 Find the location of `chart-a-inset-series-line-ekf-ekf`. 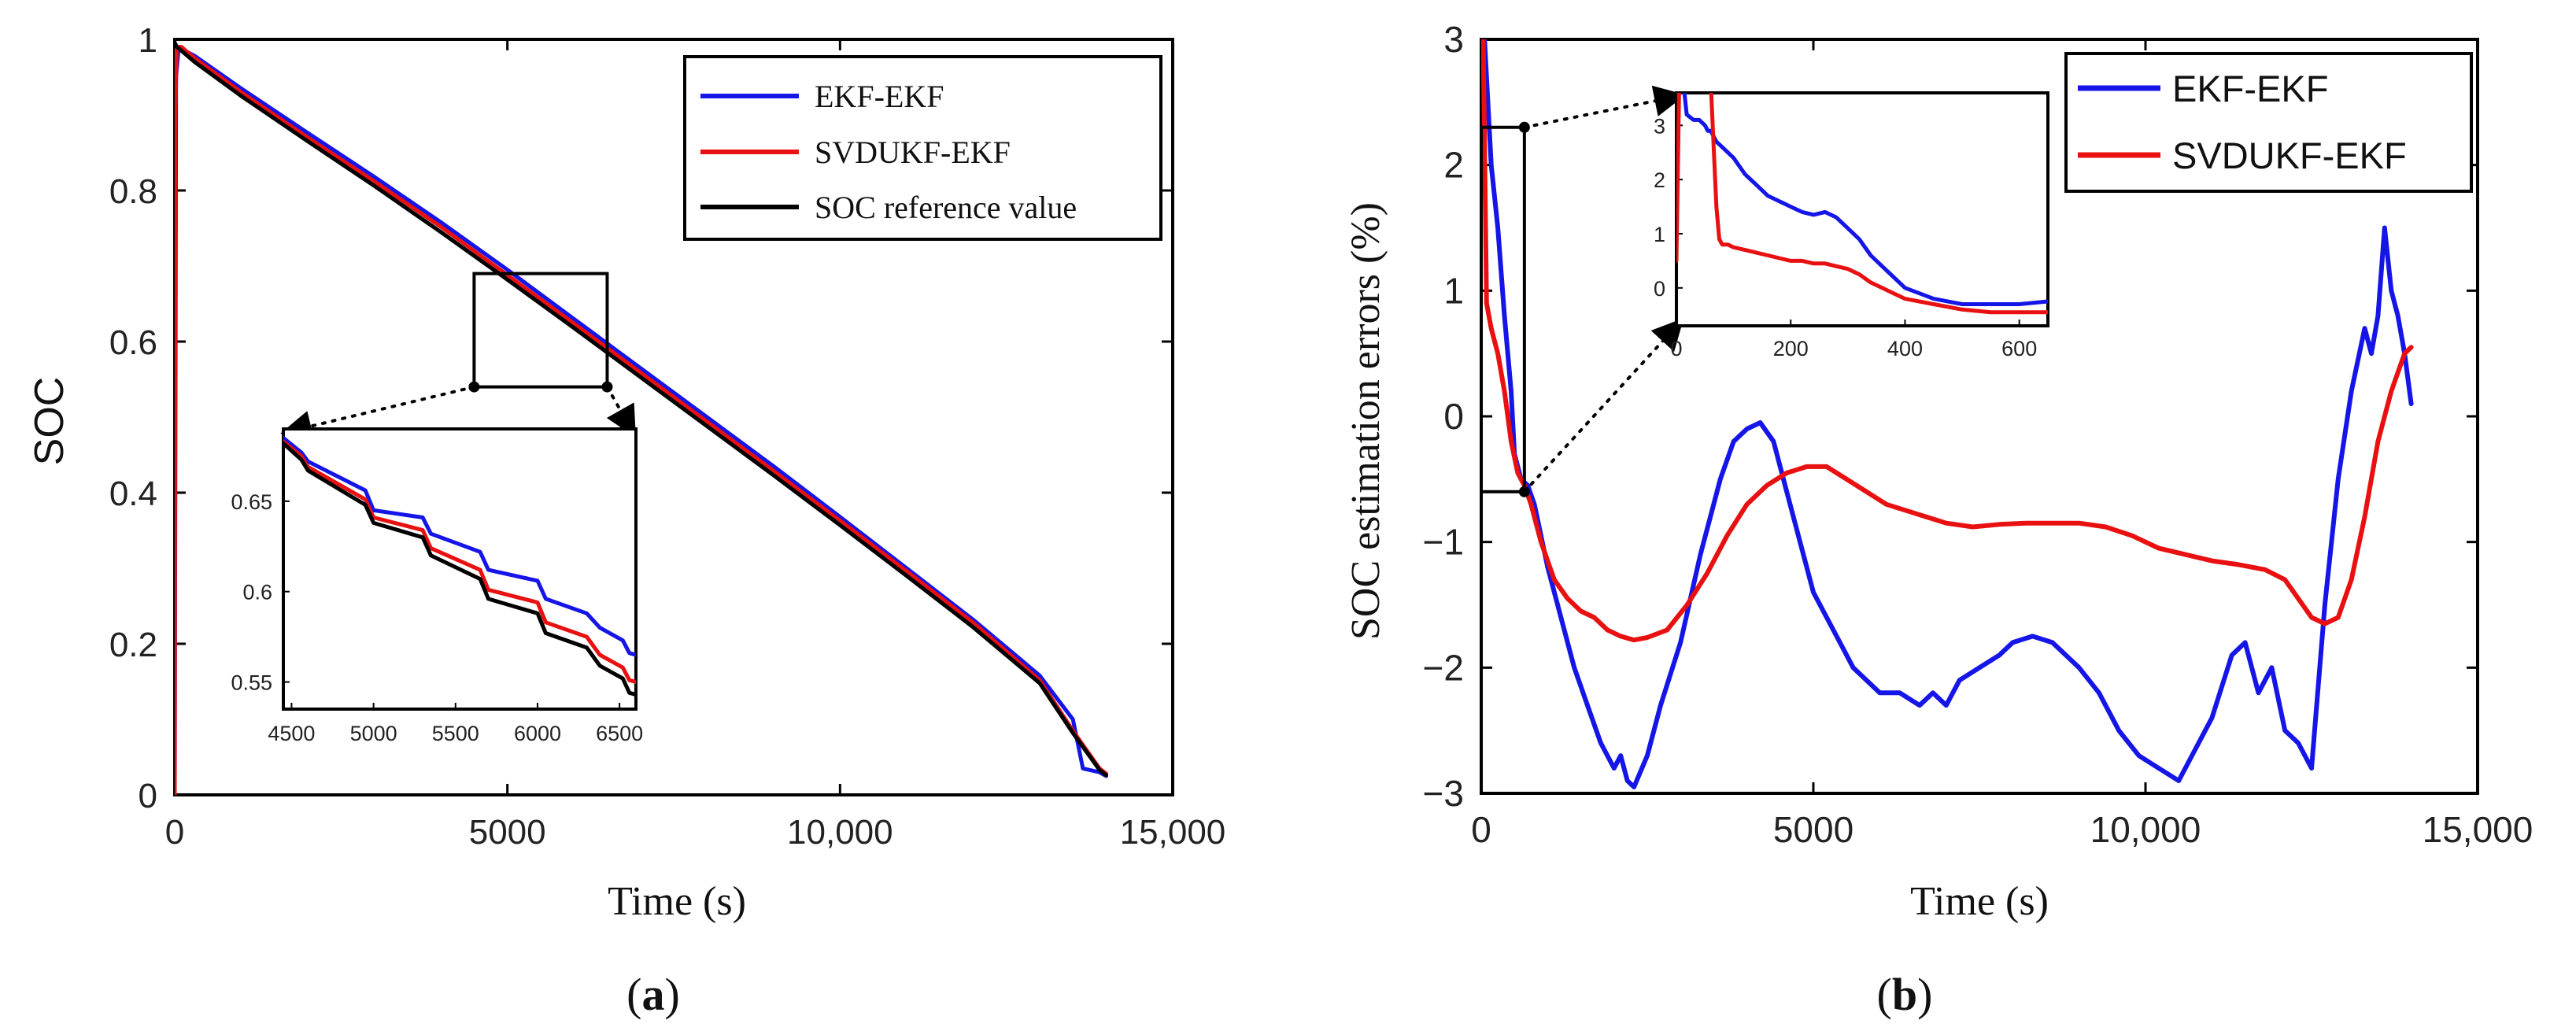

chart-a-inset-series-line-ekf-ekf is located at coordinates (459, 546).